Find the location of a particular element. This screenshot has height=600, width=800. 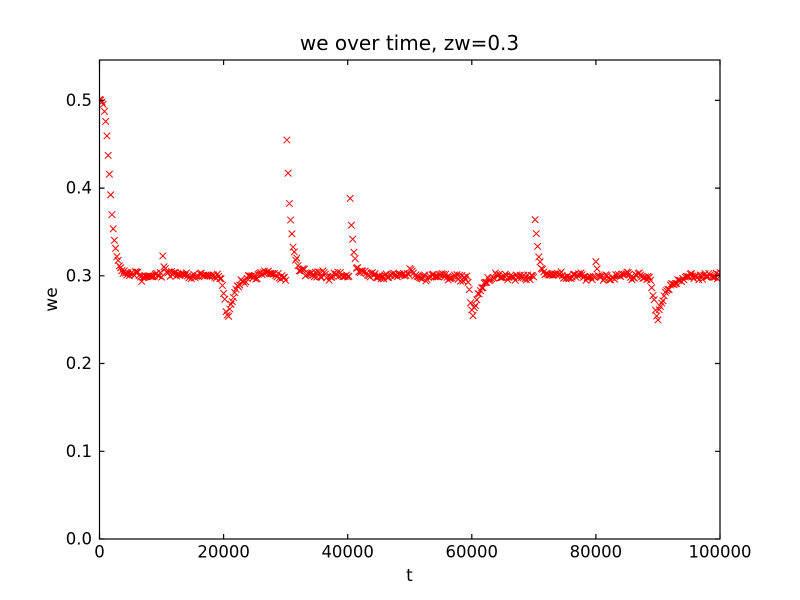

y-tick-label: 0.3 is located at coordinates (79, 275).